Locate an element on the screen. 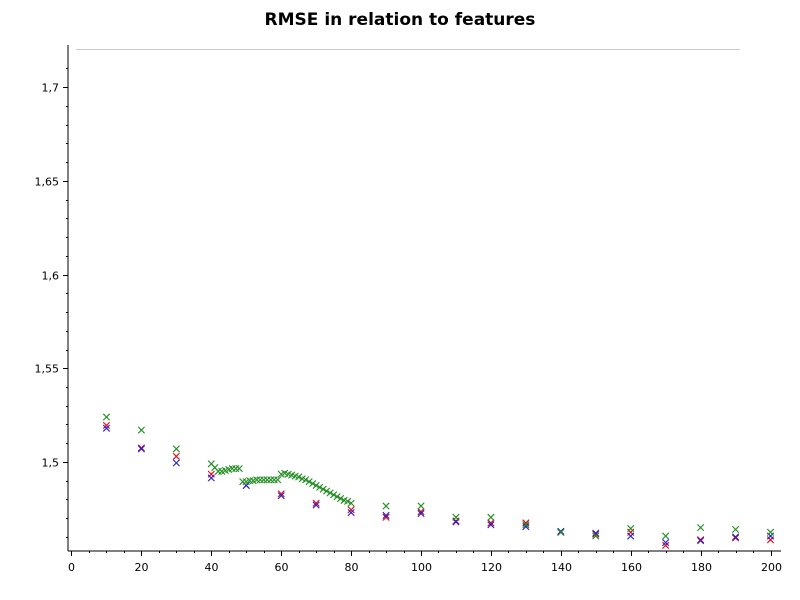 This screenshot has width=800, height=600. x-tick-label: 180 is located at coordinates (701, 567).